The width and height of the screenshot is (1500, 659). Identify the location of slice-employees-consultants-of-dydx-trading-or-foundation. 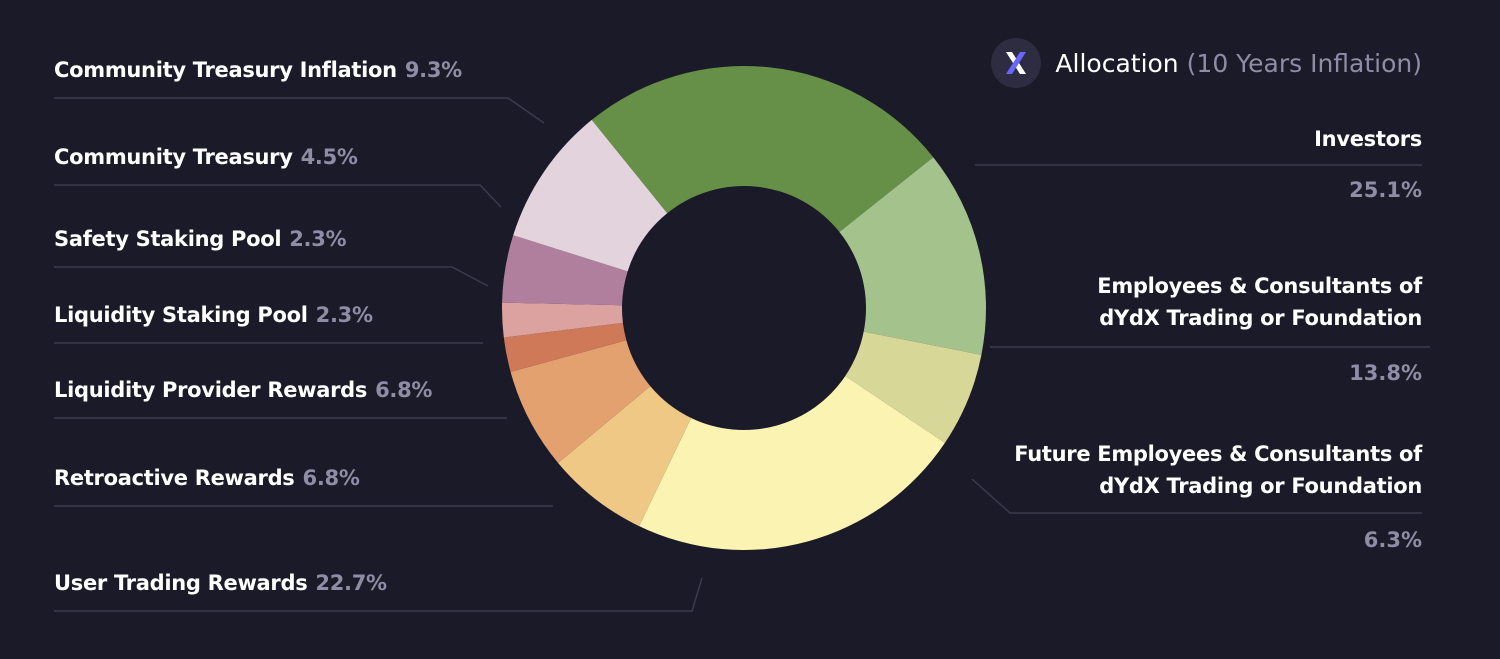
(912, 256).